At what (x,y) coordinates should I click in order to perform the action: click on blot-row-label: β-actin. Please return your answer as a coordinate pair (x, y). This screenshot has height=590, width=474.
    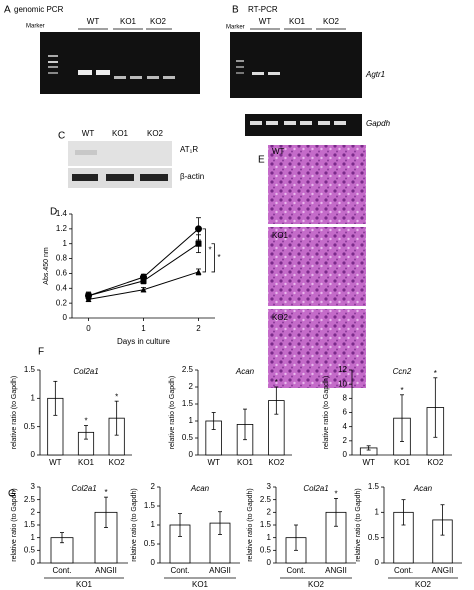
    Looking at the image, I should click on (192, 176).